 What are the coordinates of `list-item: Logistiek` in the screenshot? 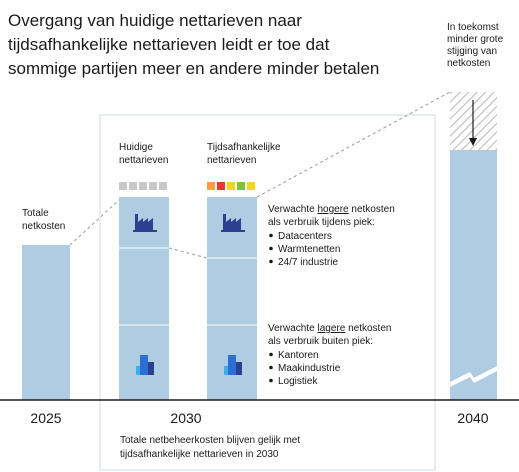 It's located at (298, 381).